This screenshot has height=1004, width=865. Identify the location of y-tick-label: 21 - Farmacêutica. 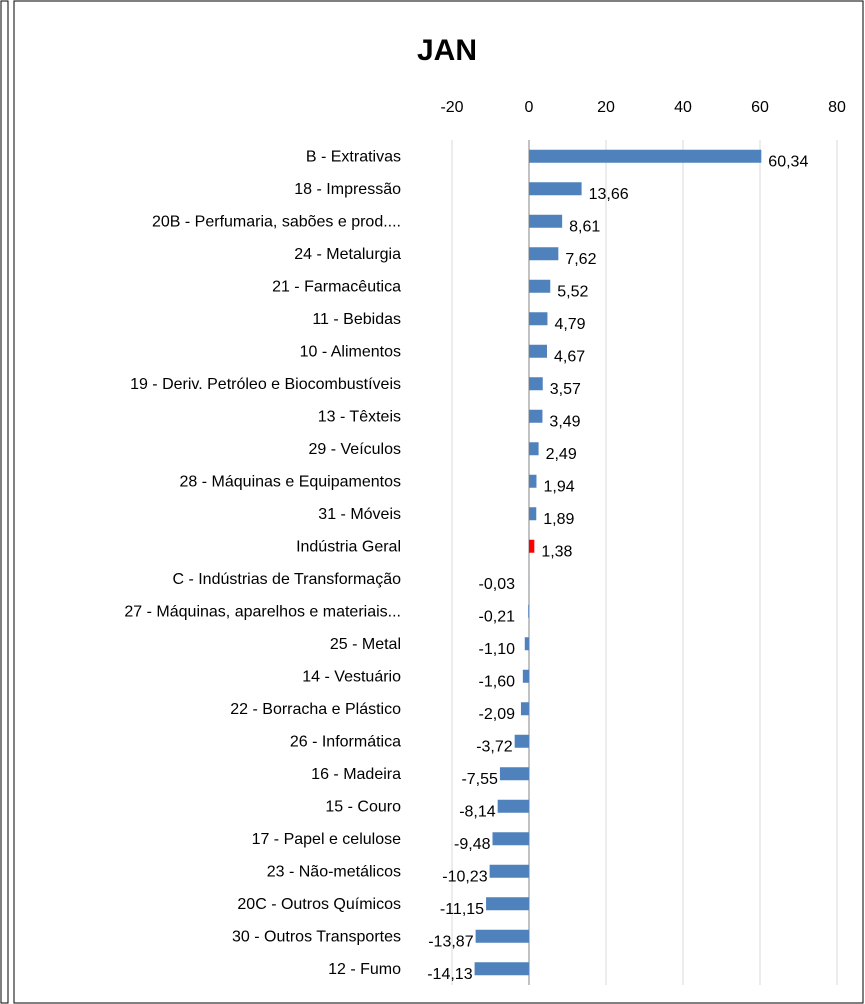
(336, 286).